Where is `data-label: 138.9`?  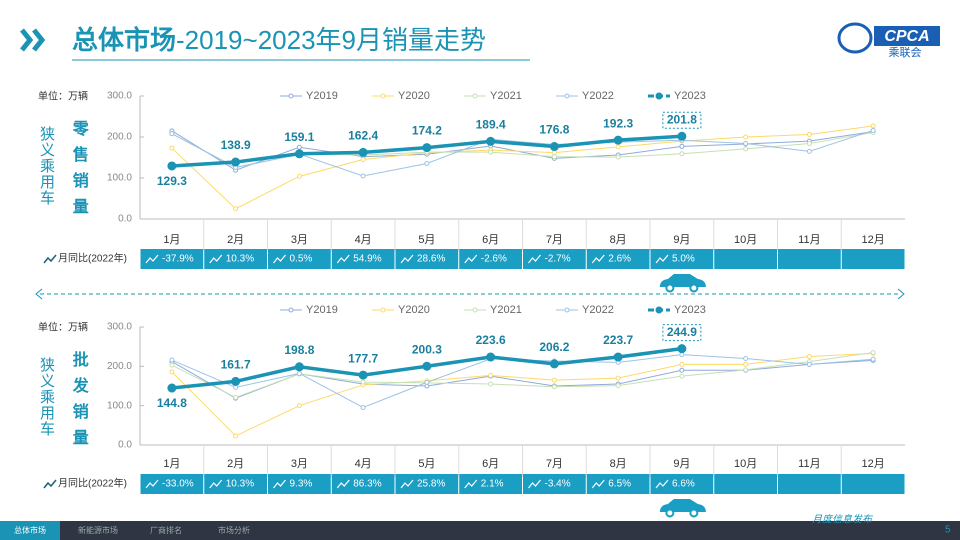
data-label: 138.9 is located at coordinates (236, 145).